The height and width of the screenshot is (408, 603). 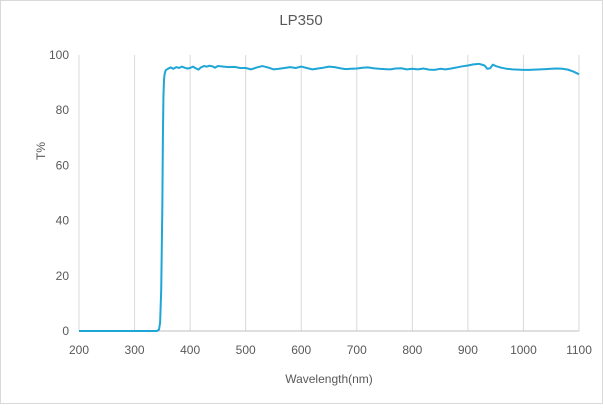 What do you see at coordinates (357, 350) in the screenshot?
I see `x-tick-label: 700` at bounding box center [357, 350].